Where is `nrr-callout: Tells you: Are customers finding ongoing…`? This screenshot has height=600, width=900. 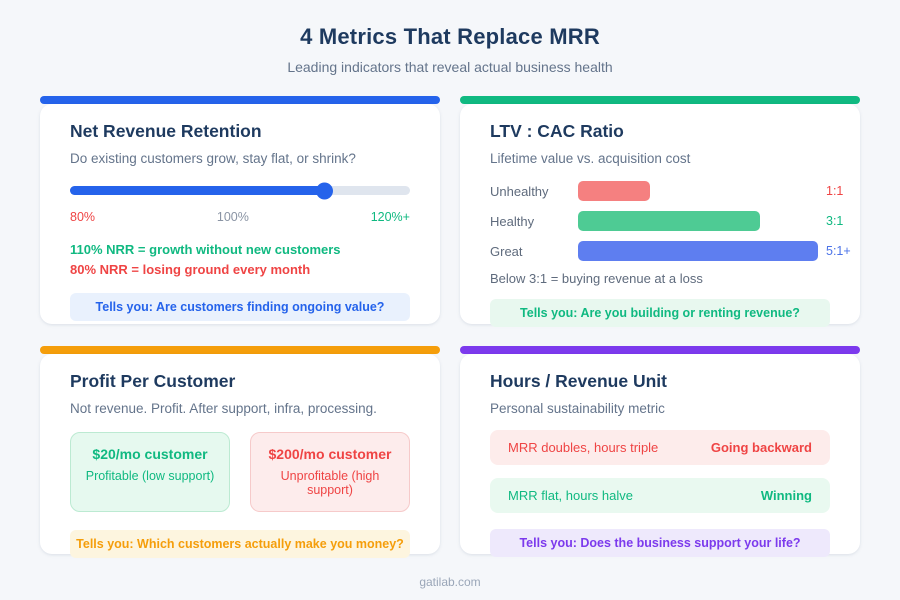
nrr-callout: Tells you: Are customers finding ongoing… is located at coordinates (240, 307).